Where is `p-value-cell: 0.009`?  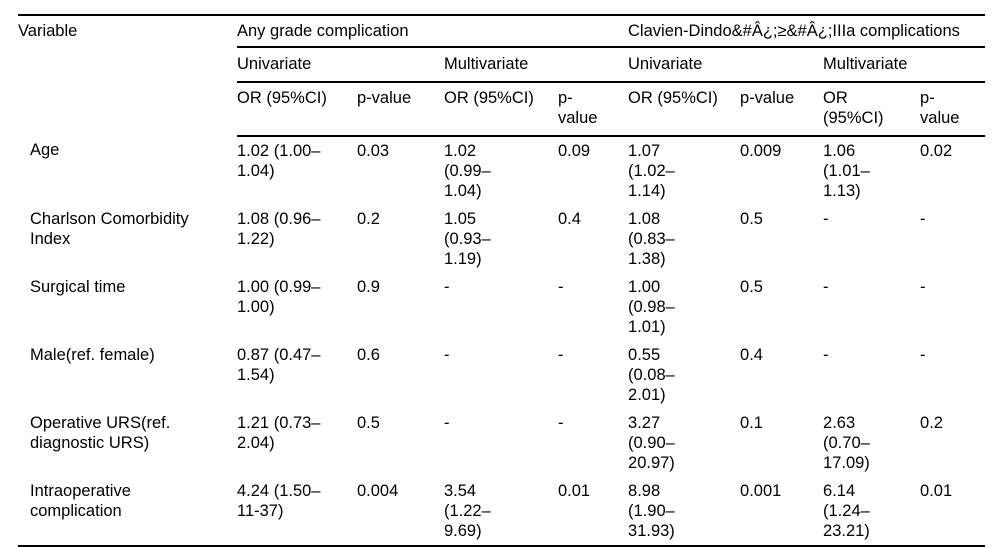
p-value-cell: 0.009 is located at coordinates (761, 151).